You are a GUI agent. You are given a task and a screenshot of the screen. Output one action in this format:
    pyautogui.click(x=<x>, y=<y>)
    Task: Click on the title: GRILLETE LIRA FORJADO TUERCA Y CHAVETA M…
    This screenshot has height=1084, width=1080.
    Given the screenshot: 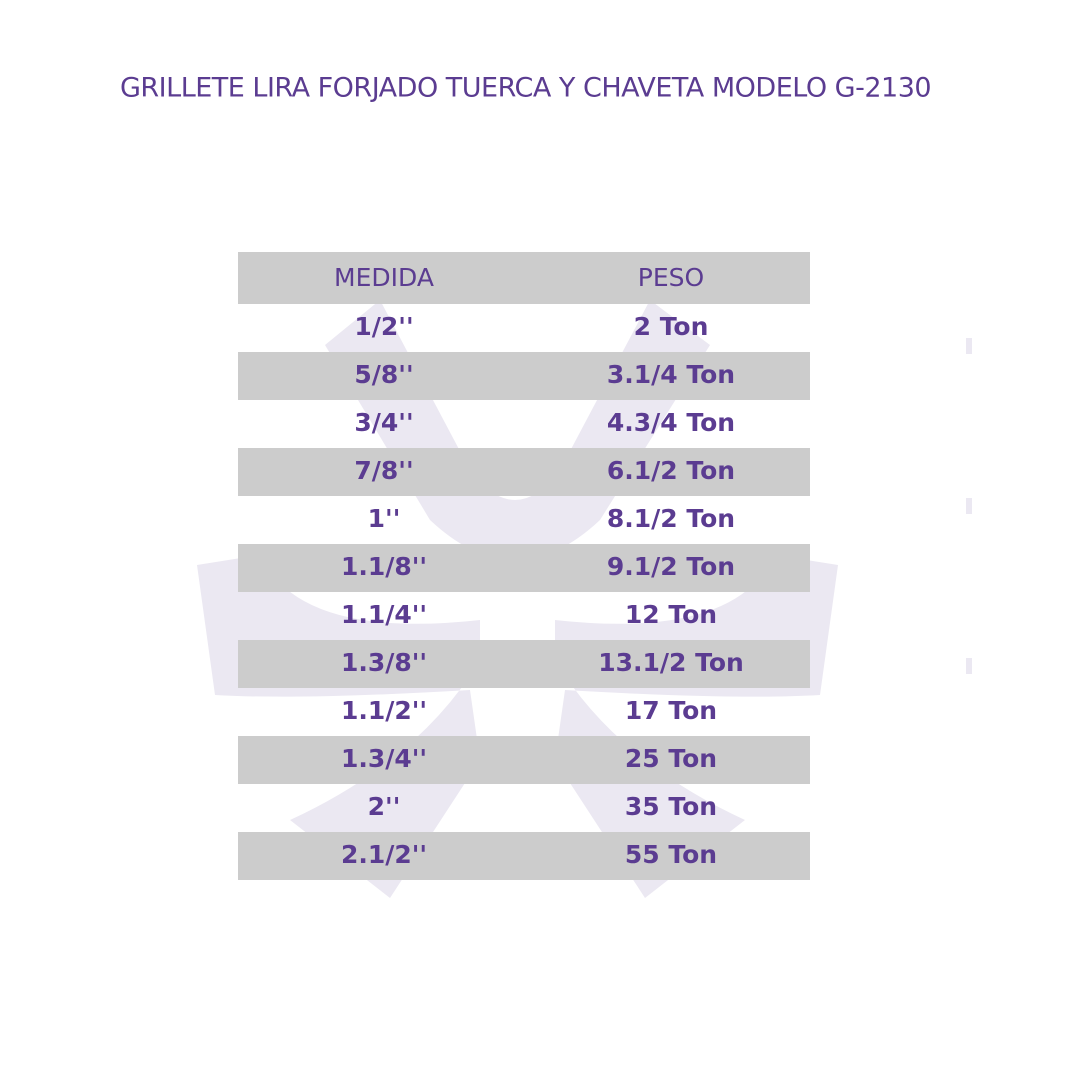 What is the action you would take?
    pyautogui.click(x=525, y=88)
    